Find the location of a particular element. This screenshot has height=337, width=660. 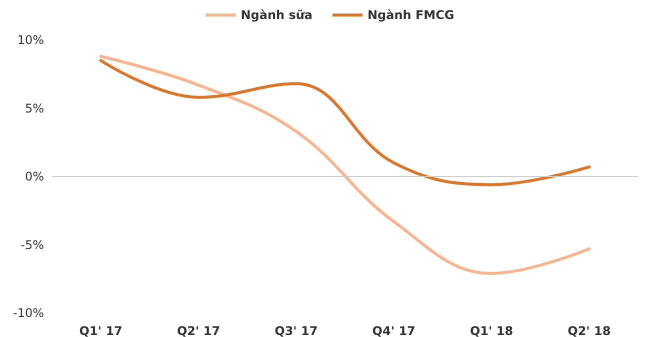

y-tick-label: -10% is located at coordinates (28, 313).